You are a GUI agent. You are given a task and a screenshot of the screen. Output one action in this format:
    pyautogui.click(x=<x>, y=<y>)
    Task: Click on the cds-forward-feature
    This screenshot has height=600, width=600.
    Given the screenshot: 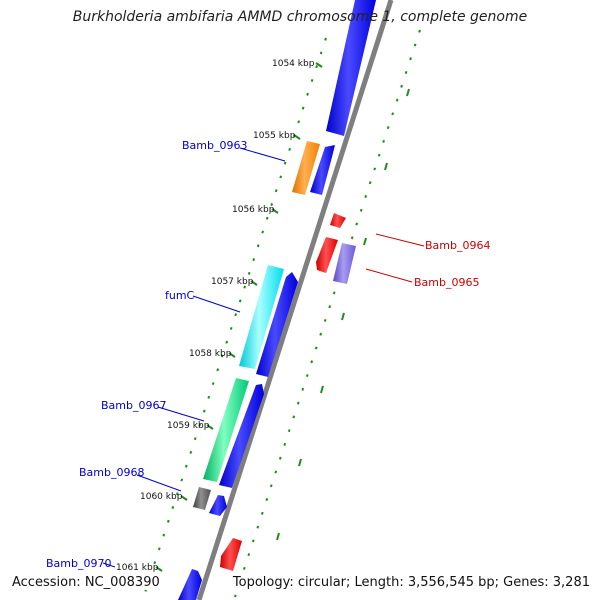 What is the action you would take?
    pyautogui.click(x=351, y=68)
    